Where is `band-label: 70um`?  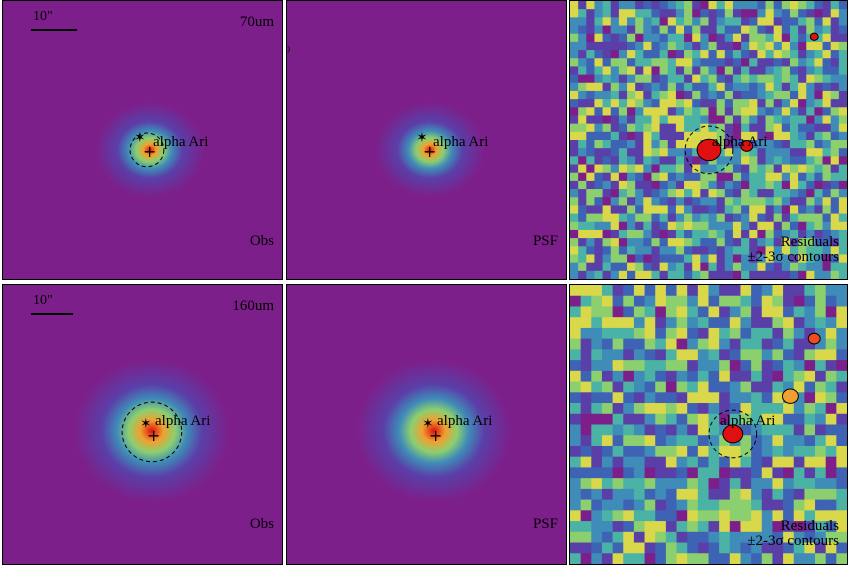
band-label: 70um is located at coordinates (256, 22).